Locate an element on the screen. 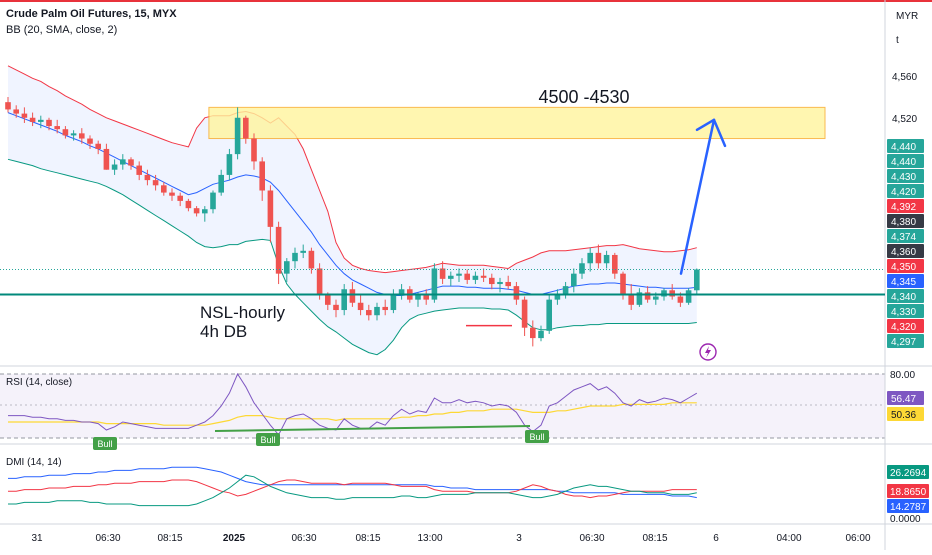 This screenshot has height=555, width=932. rsi-ma-line is located at coordinates (352, 414).